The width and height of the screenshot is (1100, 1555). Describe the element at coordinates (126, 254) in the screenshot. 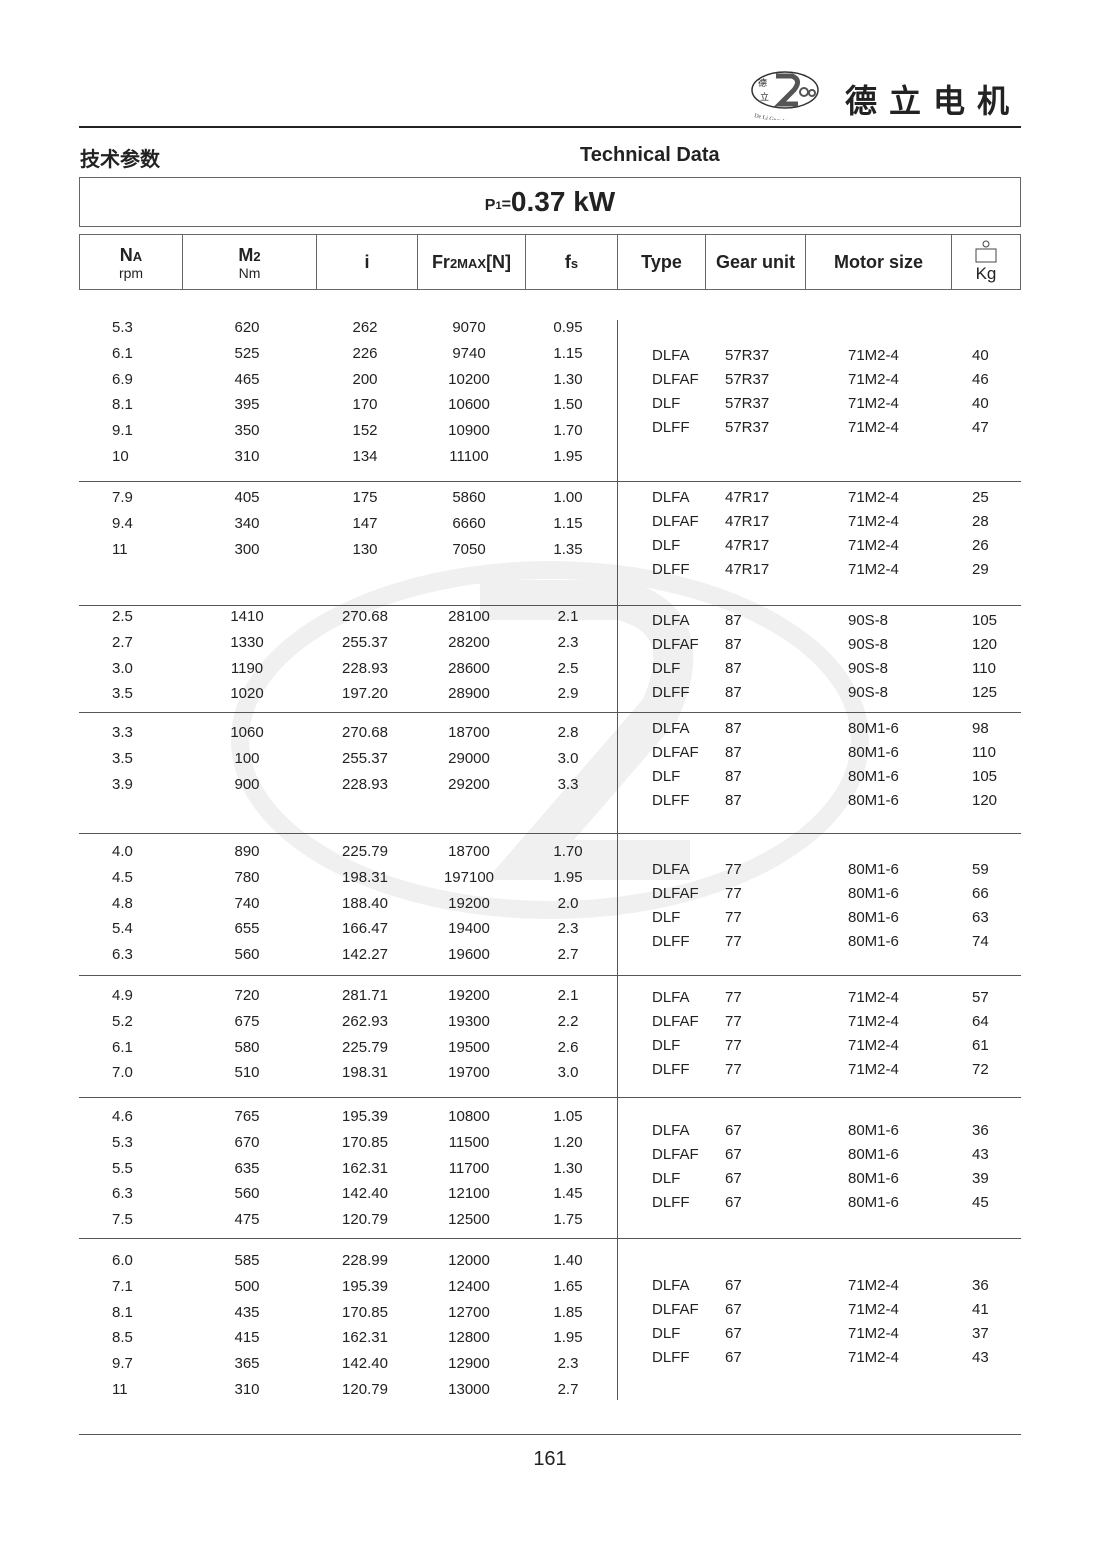

I see `na-main: N` at that location.